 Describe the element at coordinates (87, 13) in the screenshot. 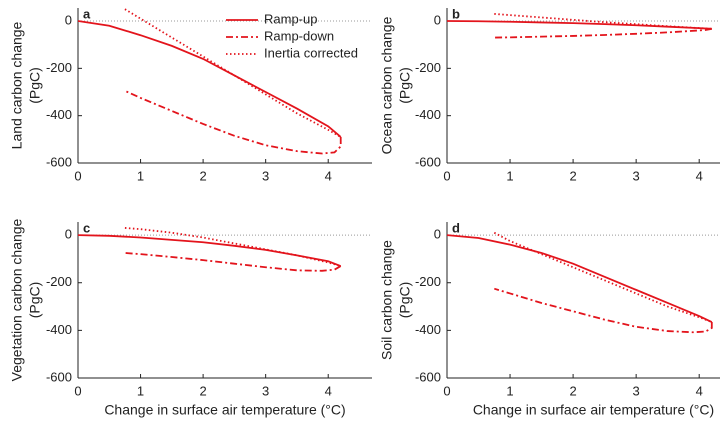

I see `panel-letter: a` at that location.